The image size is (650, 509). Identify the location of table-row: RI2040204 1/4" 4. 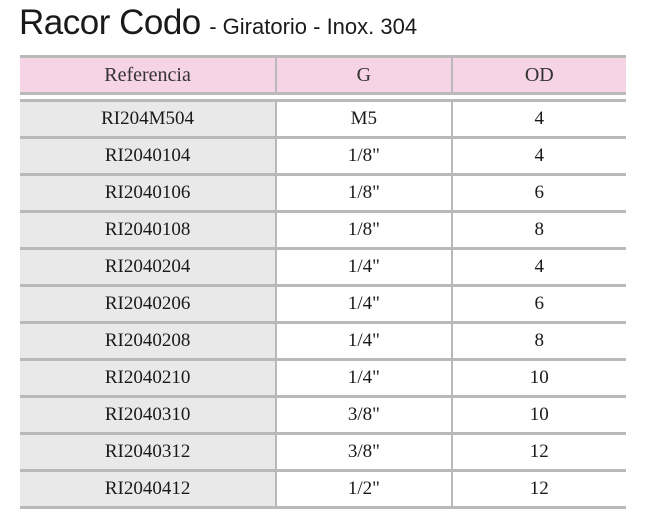
(323, 268).